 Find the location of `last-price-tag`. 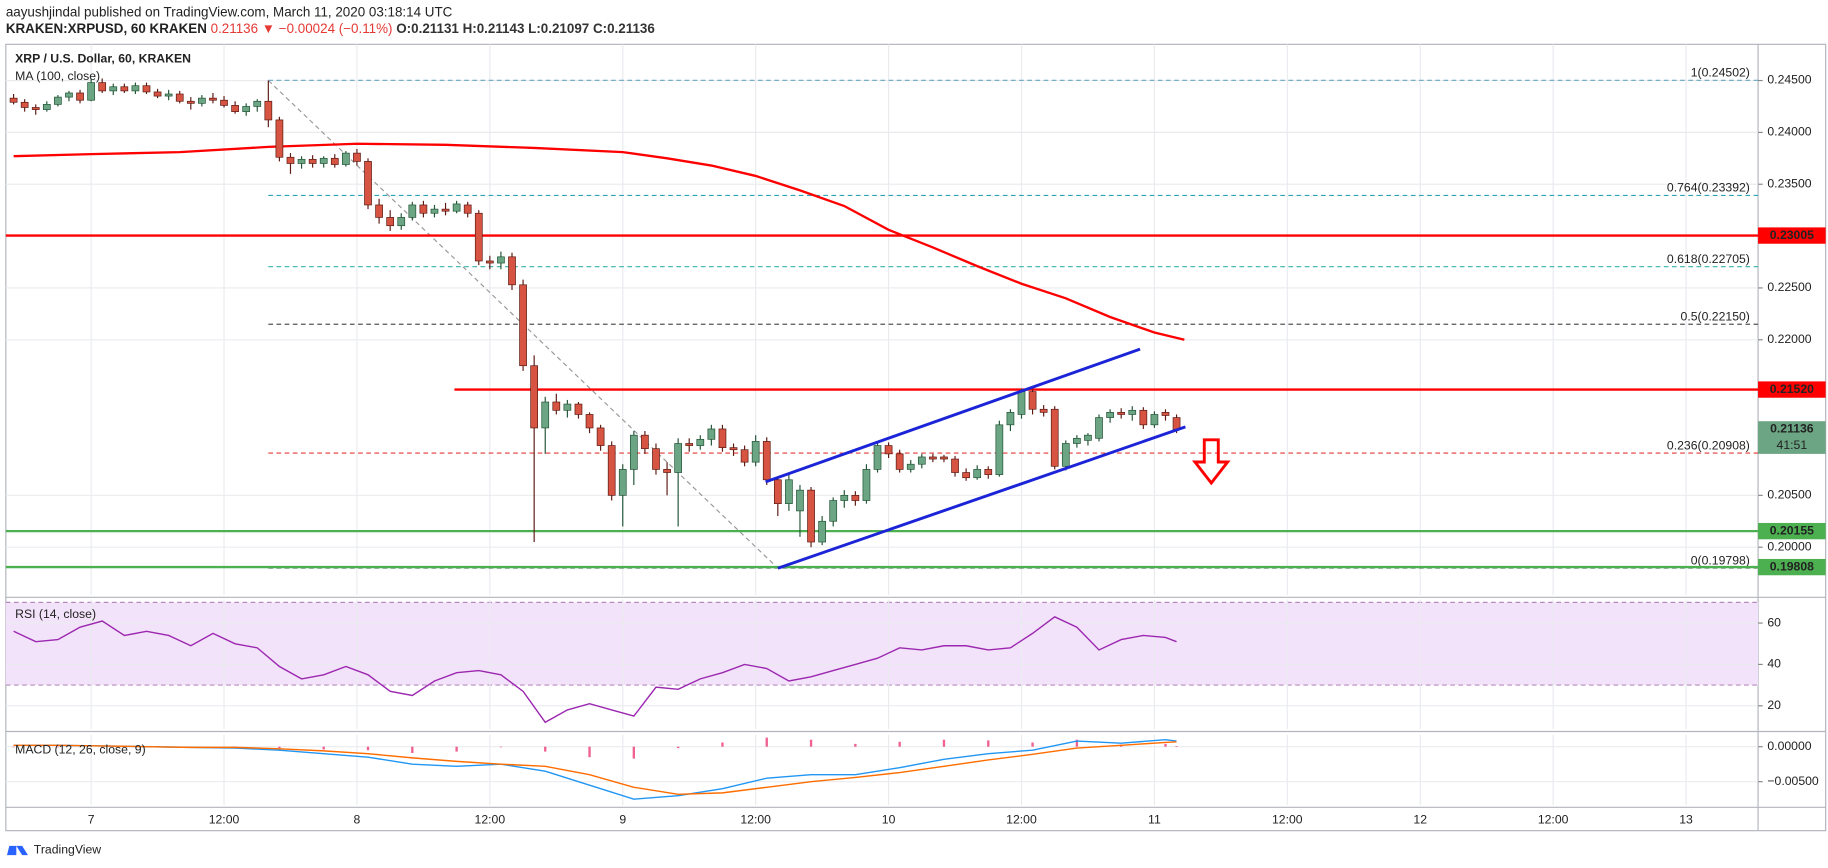

last-price-tag is located at coordinates (1792, 437).